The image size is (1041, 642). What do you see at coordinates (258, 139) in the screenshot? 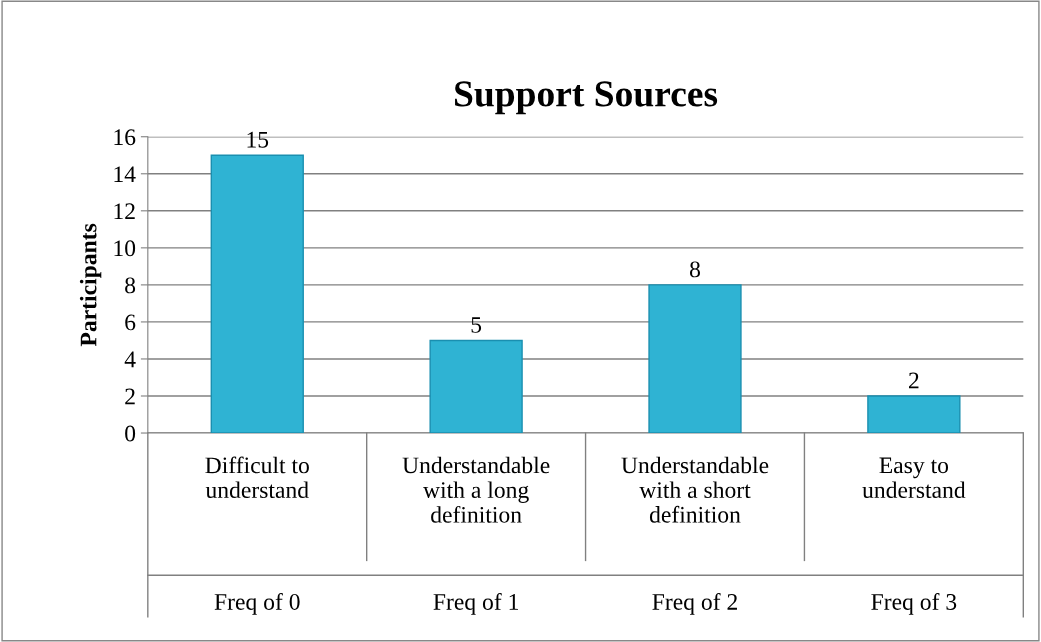
I see `data-label: 15` at bounding box center [258, 139].